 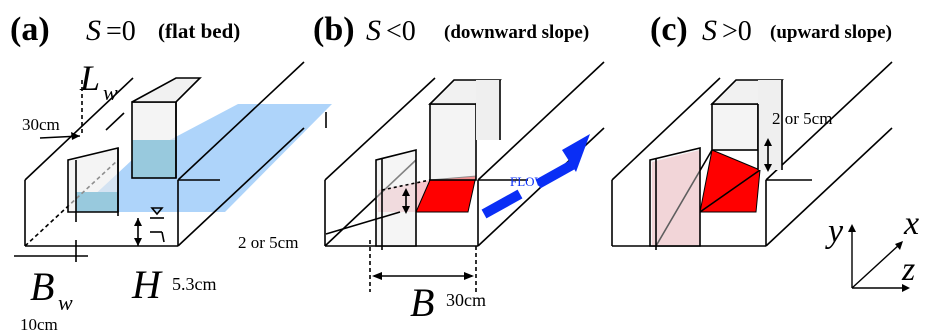 What do you see at coordinates (75, 136) in the screenshot?
I see `lw-arrowhead` at bounding box center [75, 136].